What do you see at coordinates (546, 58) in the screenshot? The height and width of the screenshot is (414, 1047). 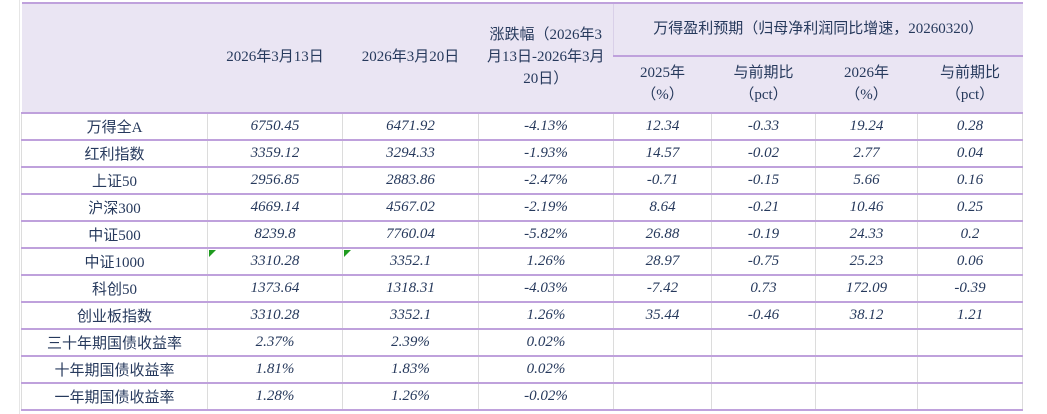 I see `col-header-change: 涨跌幅（2026年3月13日-2026年3月20日）` at bounding box center [546, 58].